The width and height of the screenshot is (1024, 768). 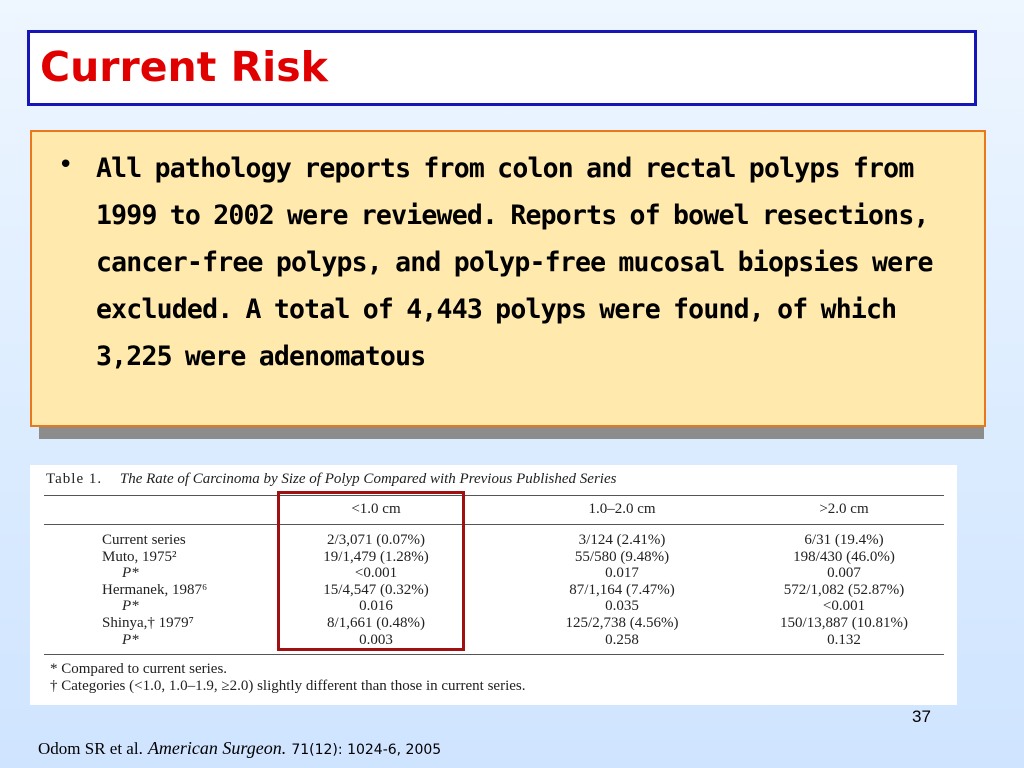 What do you see at coordinates (366, 750) in the screenshot?
I see `citation-volume: 71(12): 1024-6, 2005` at bounding box center [366, 750].